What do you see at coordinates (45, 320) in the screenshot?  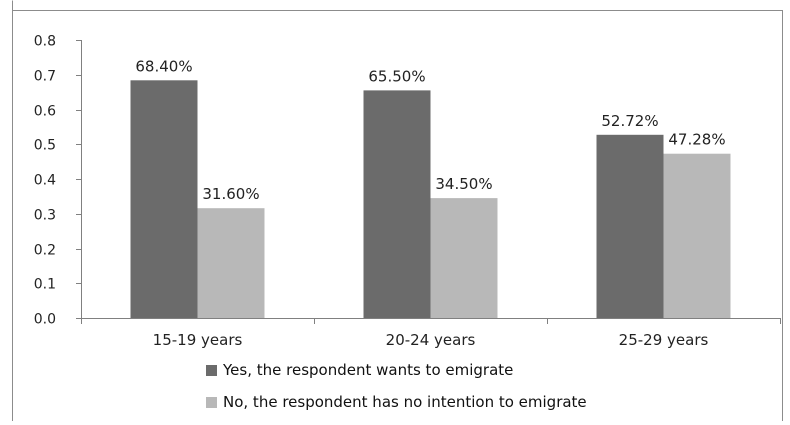 I see `y-tick-label: 0.0` at bounding box center [45, 320].